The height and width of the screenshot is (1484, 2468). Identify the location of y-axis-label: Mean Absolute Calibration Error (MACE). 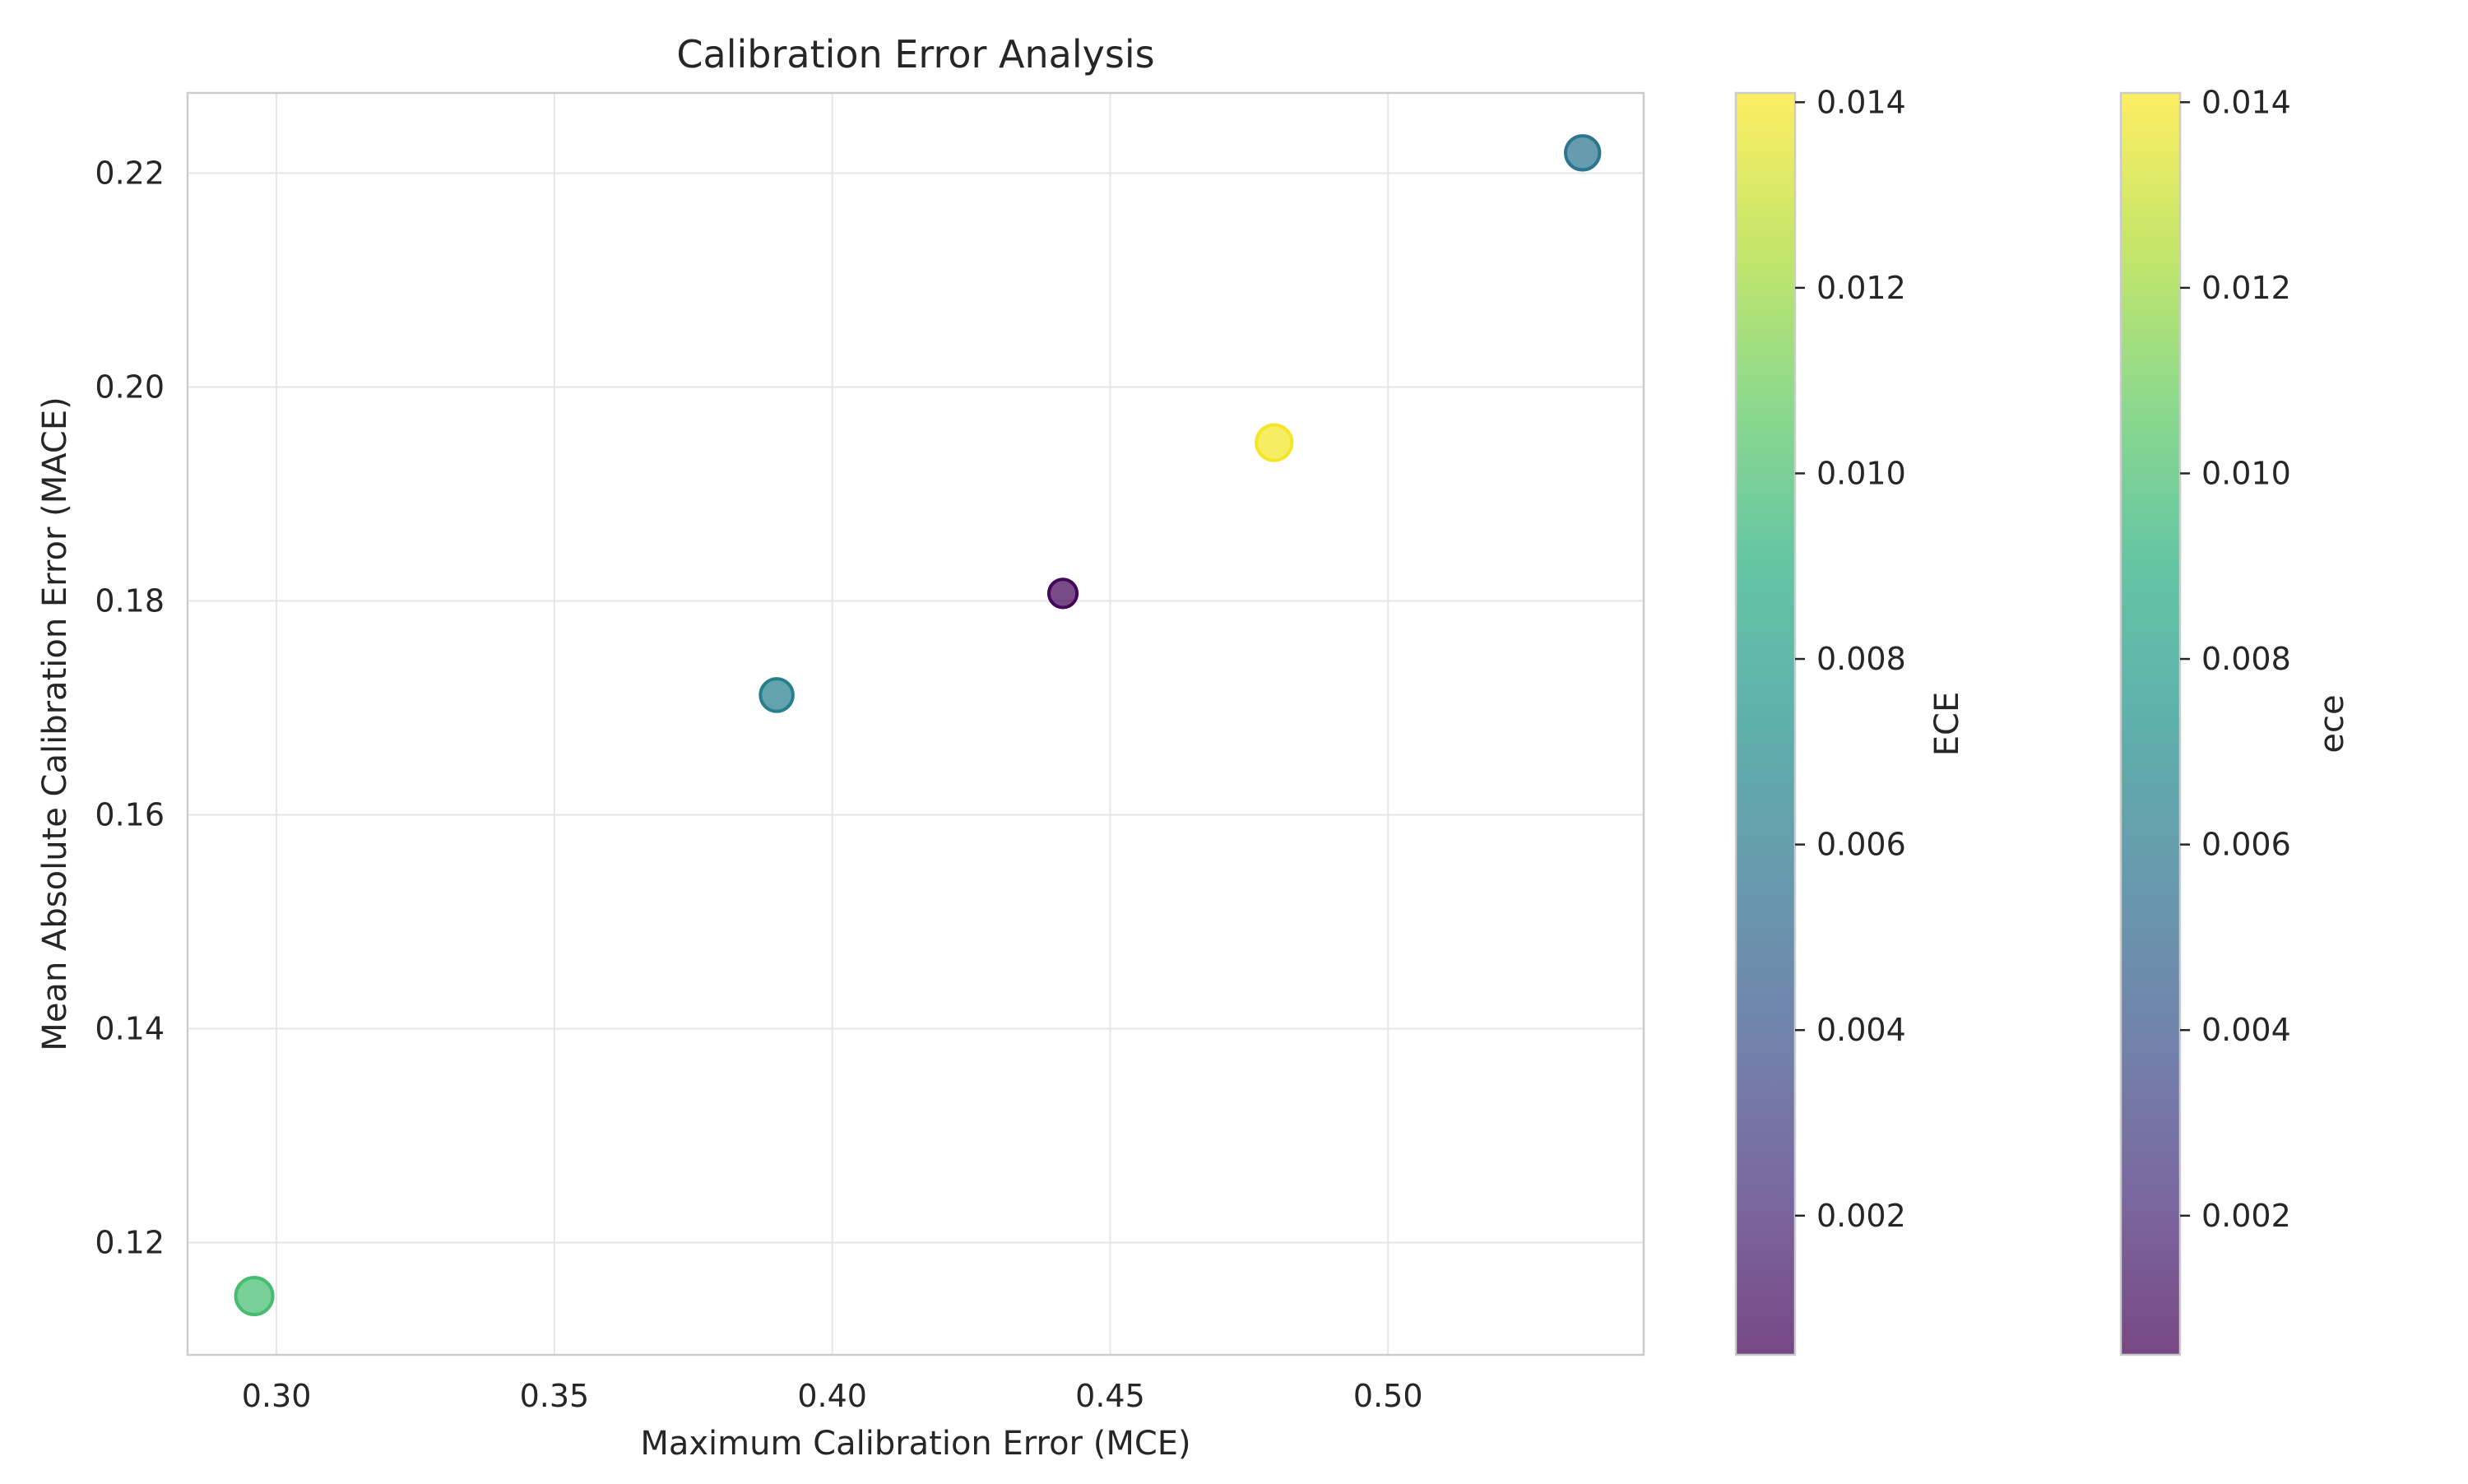
(55, 723).